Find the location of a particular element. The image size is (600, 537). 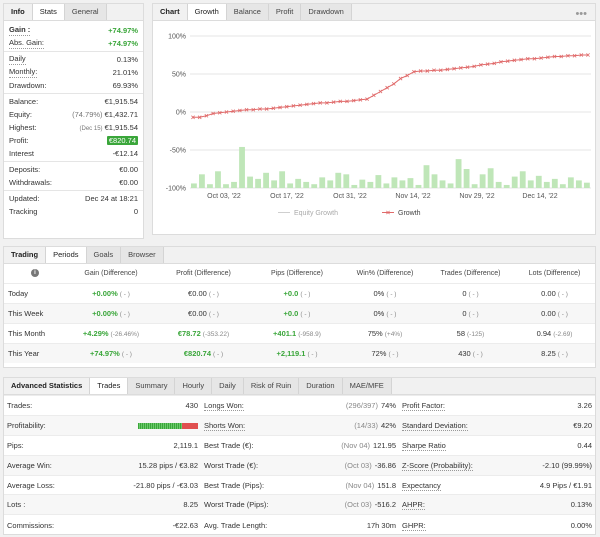

tab-trades: Trades is located at coordinates (109, 386).